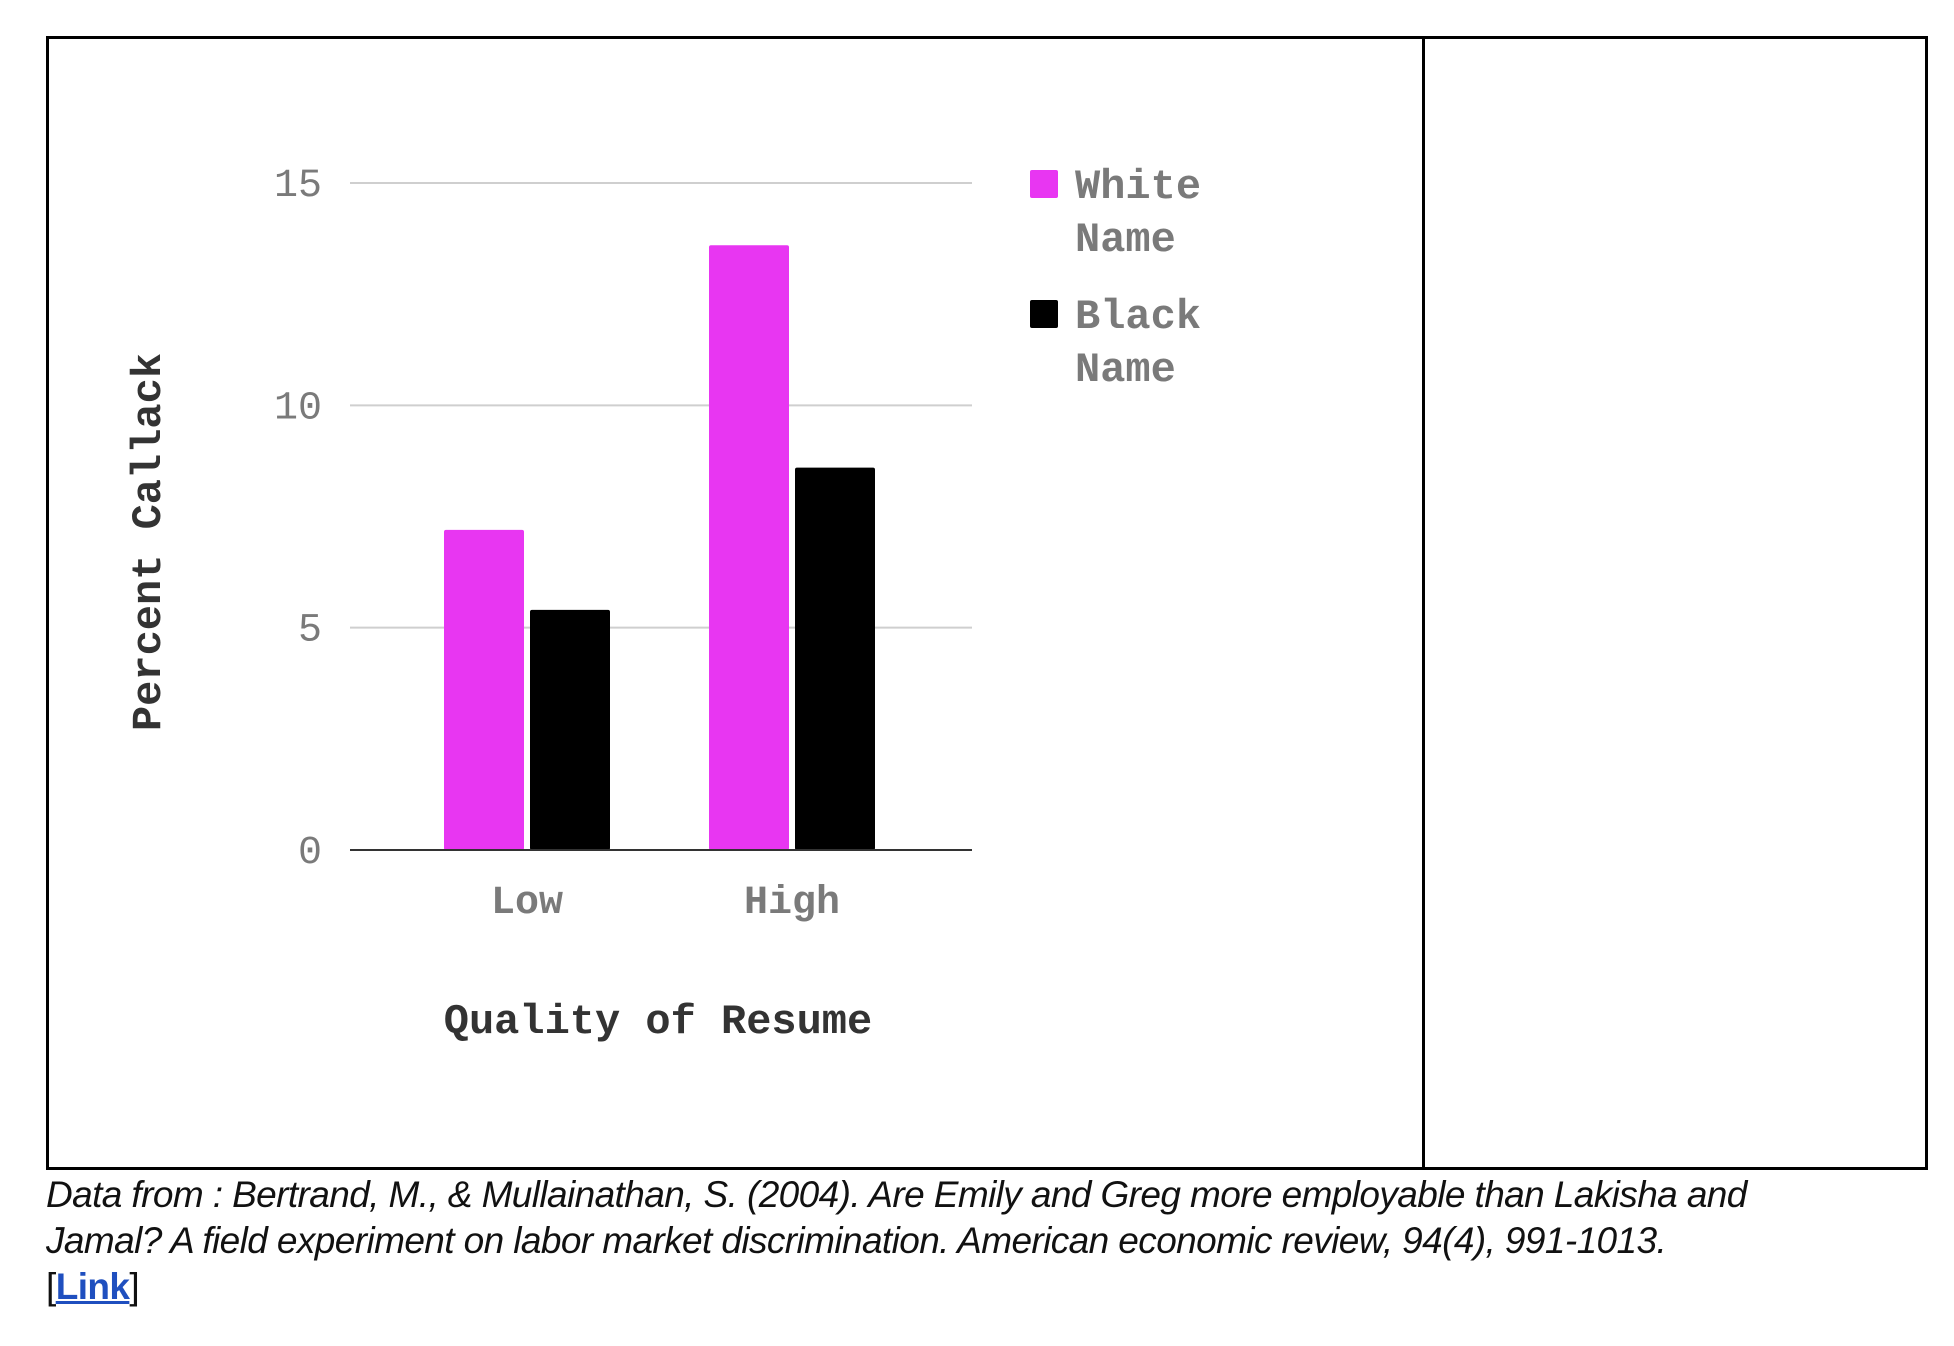  What do you see at coordinates (51, 1286) in the screenshot?
I see `link-bracket-open: [` at bounding box center [51, 1286].